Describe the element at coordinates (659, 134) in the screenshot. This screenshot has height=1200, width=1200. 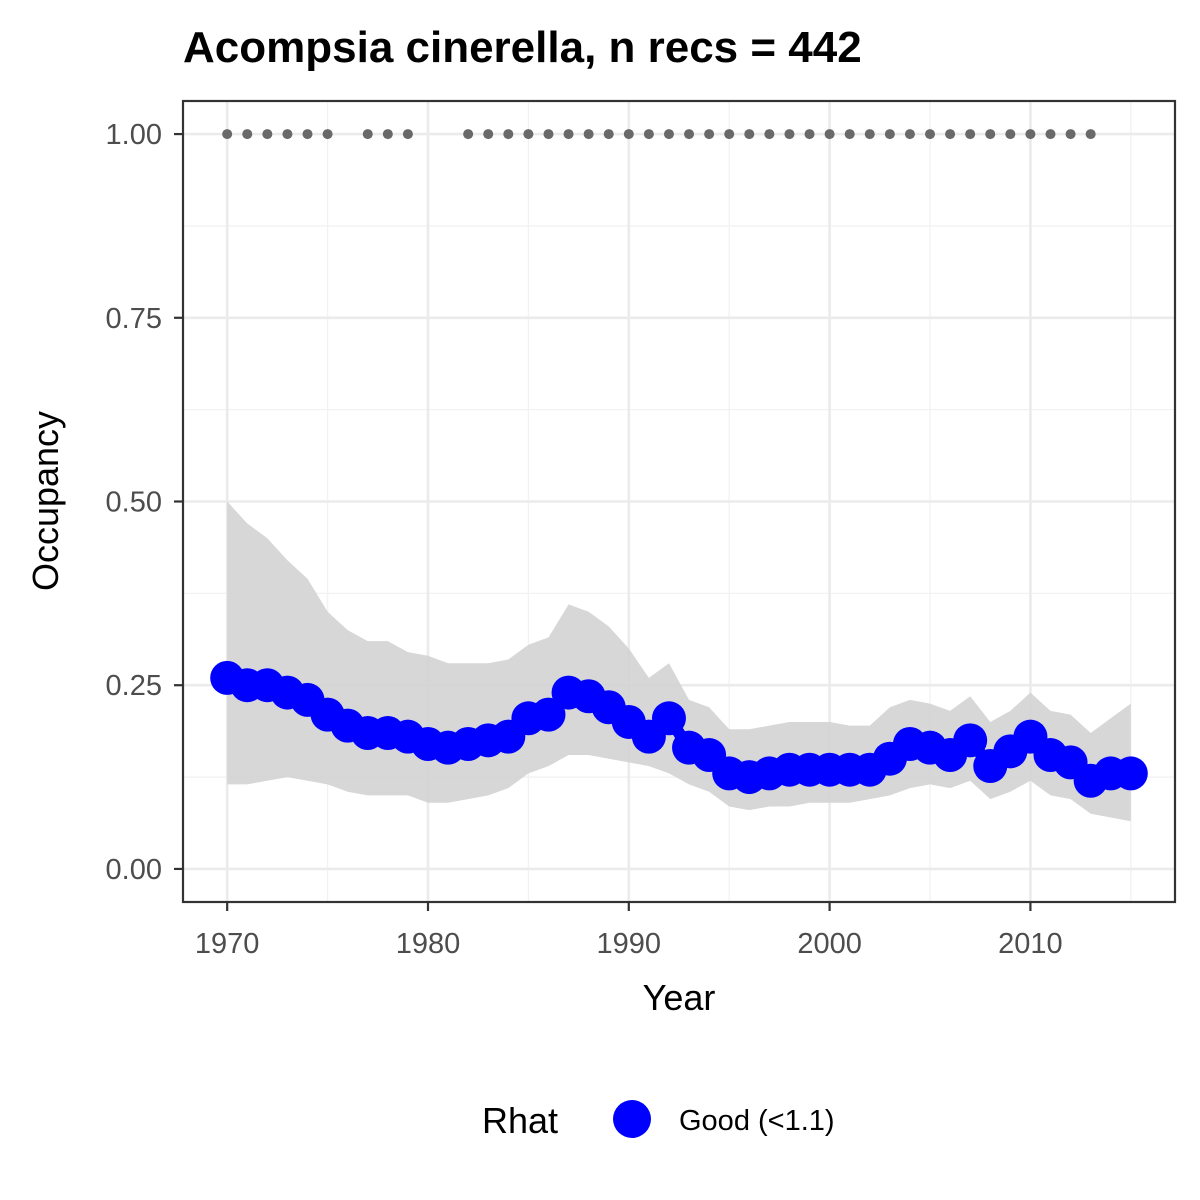
I see `record-years` at that location.